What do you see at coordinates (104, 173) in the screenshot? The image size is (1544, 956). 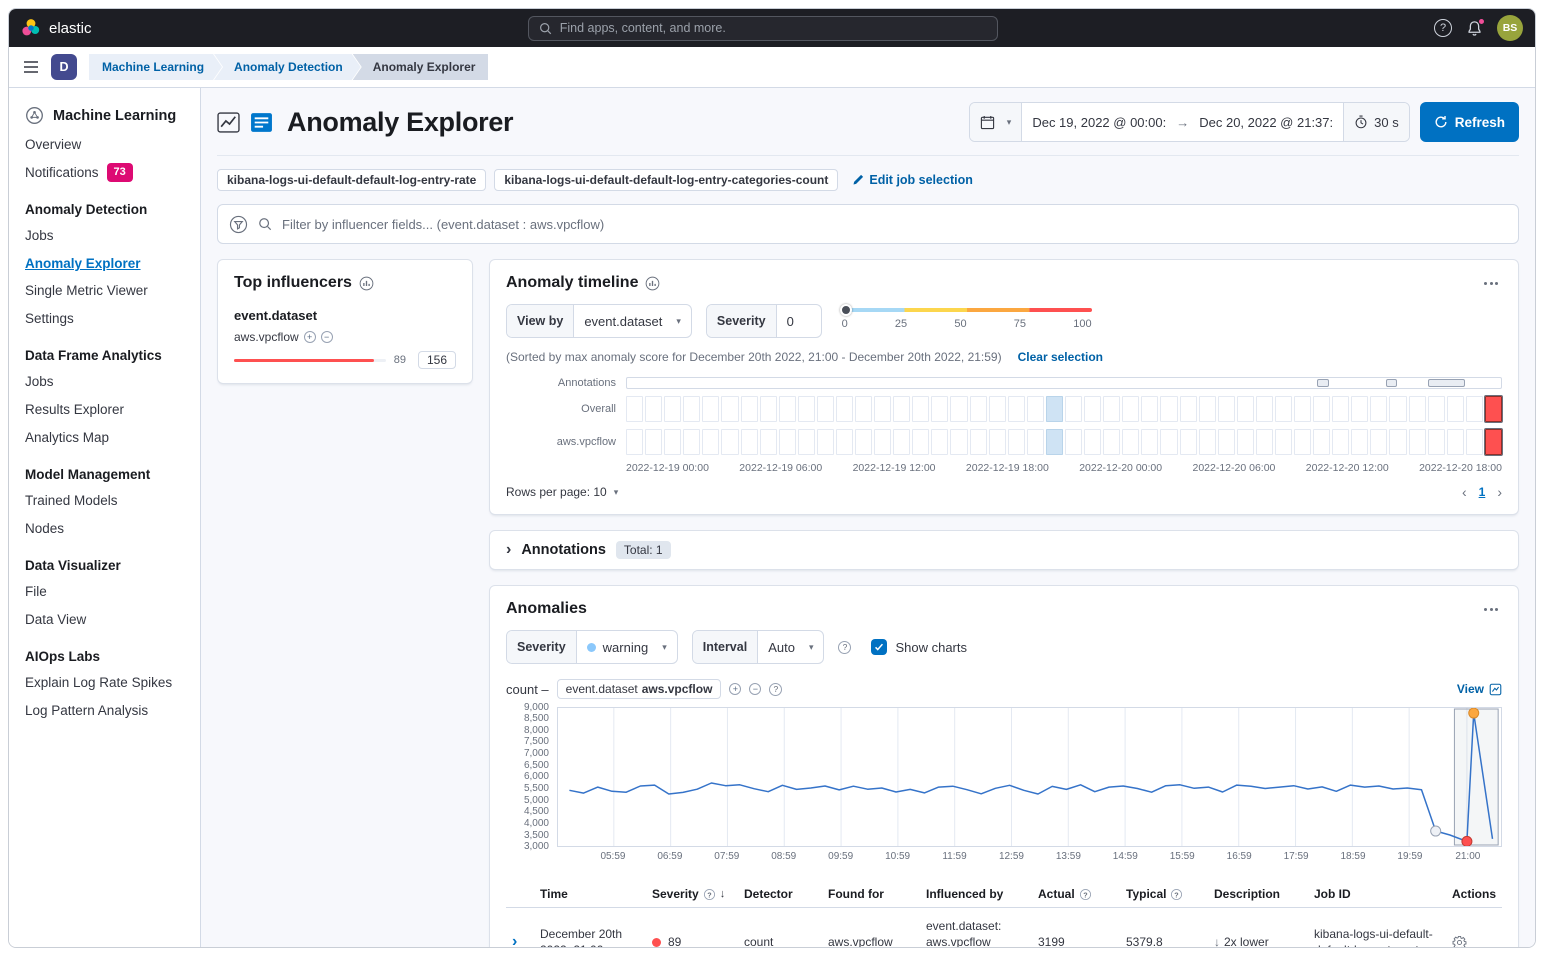 I see `sidebar-item-notifications: Notifications 73` at bounding box center [104, 173].